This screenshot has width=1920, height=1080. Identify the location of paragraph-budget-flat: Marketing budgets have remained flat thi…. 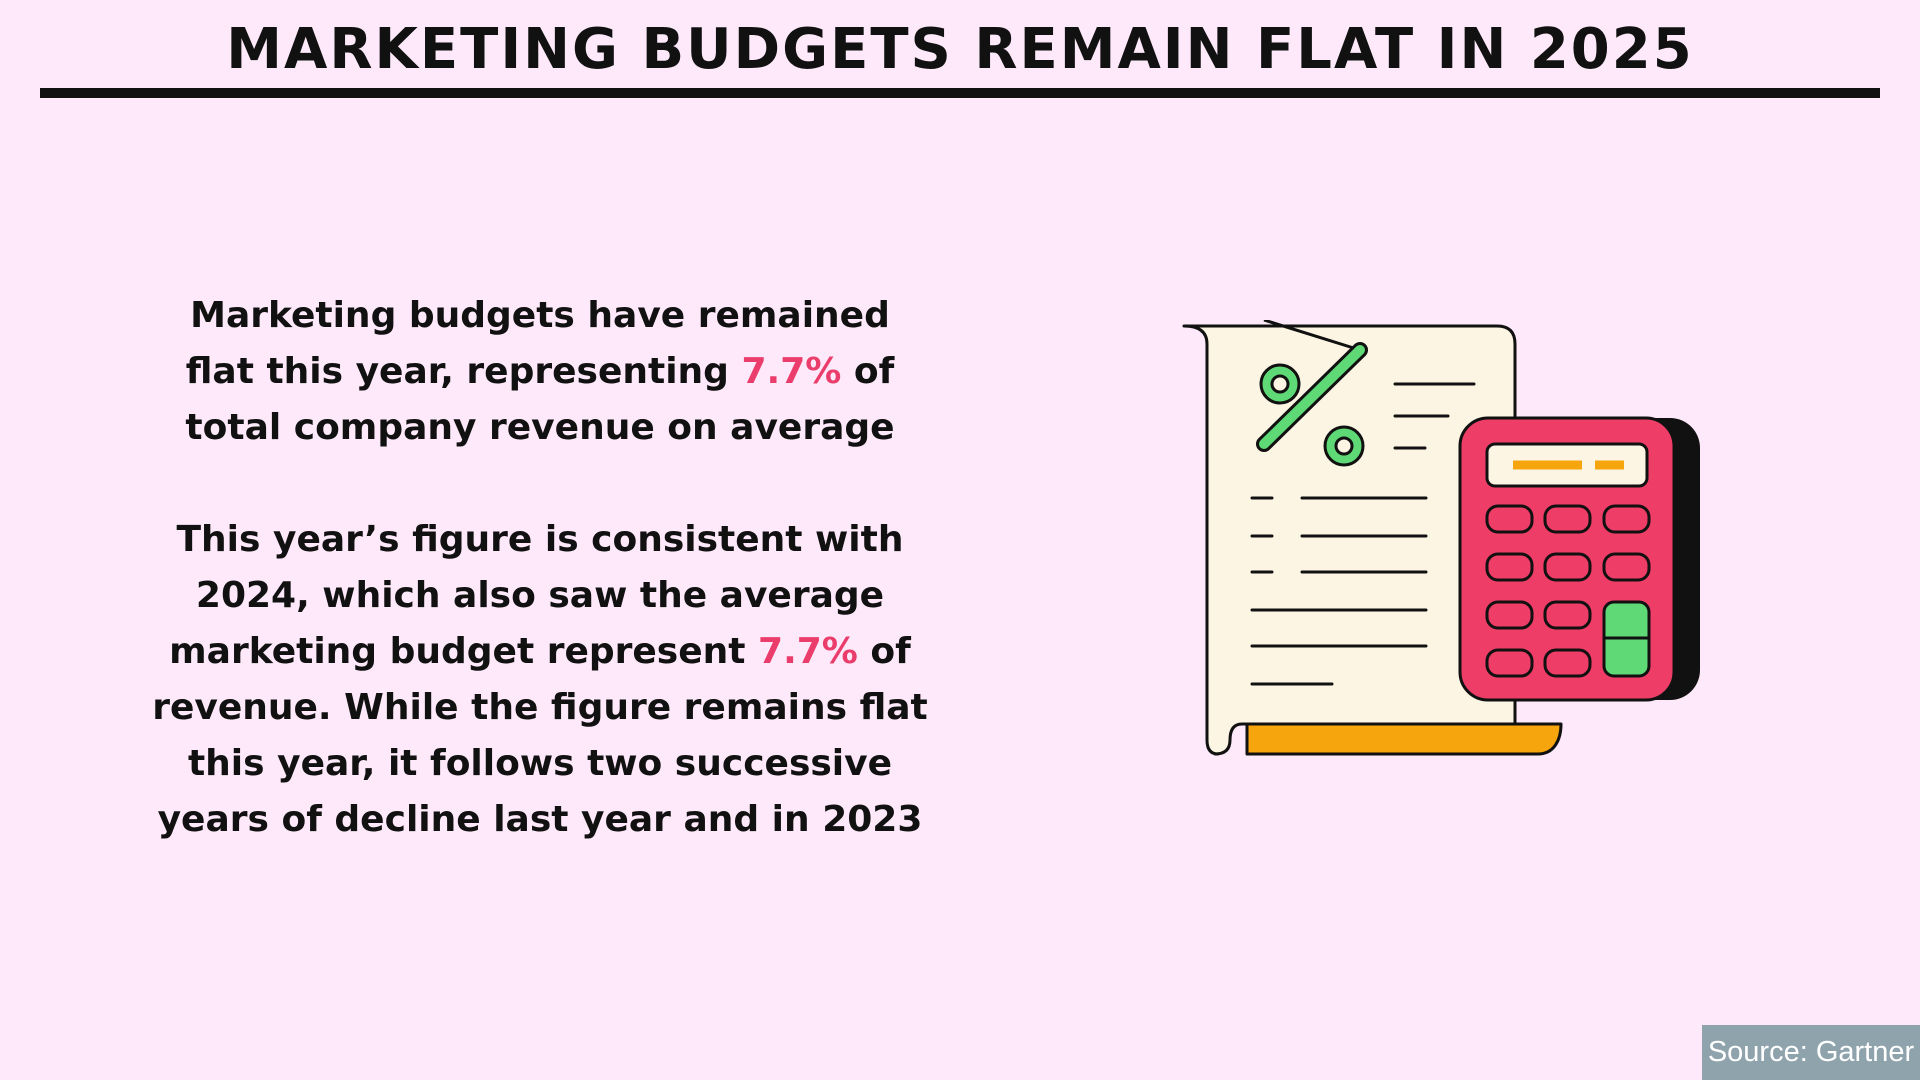
(540, 372).